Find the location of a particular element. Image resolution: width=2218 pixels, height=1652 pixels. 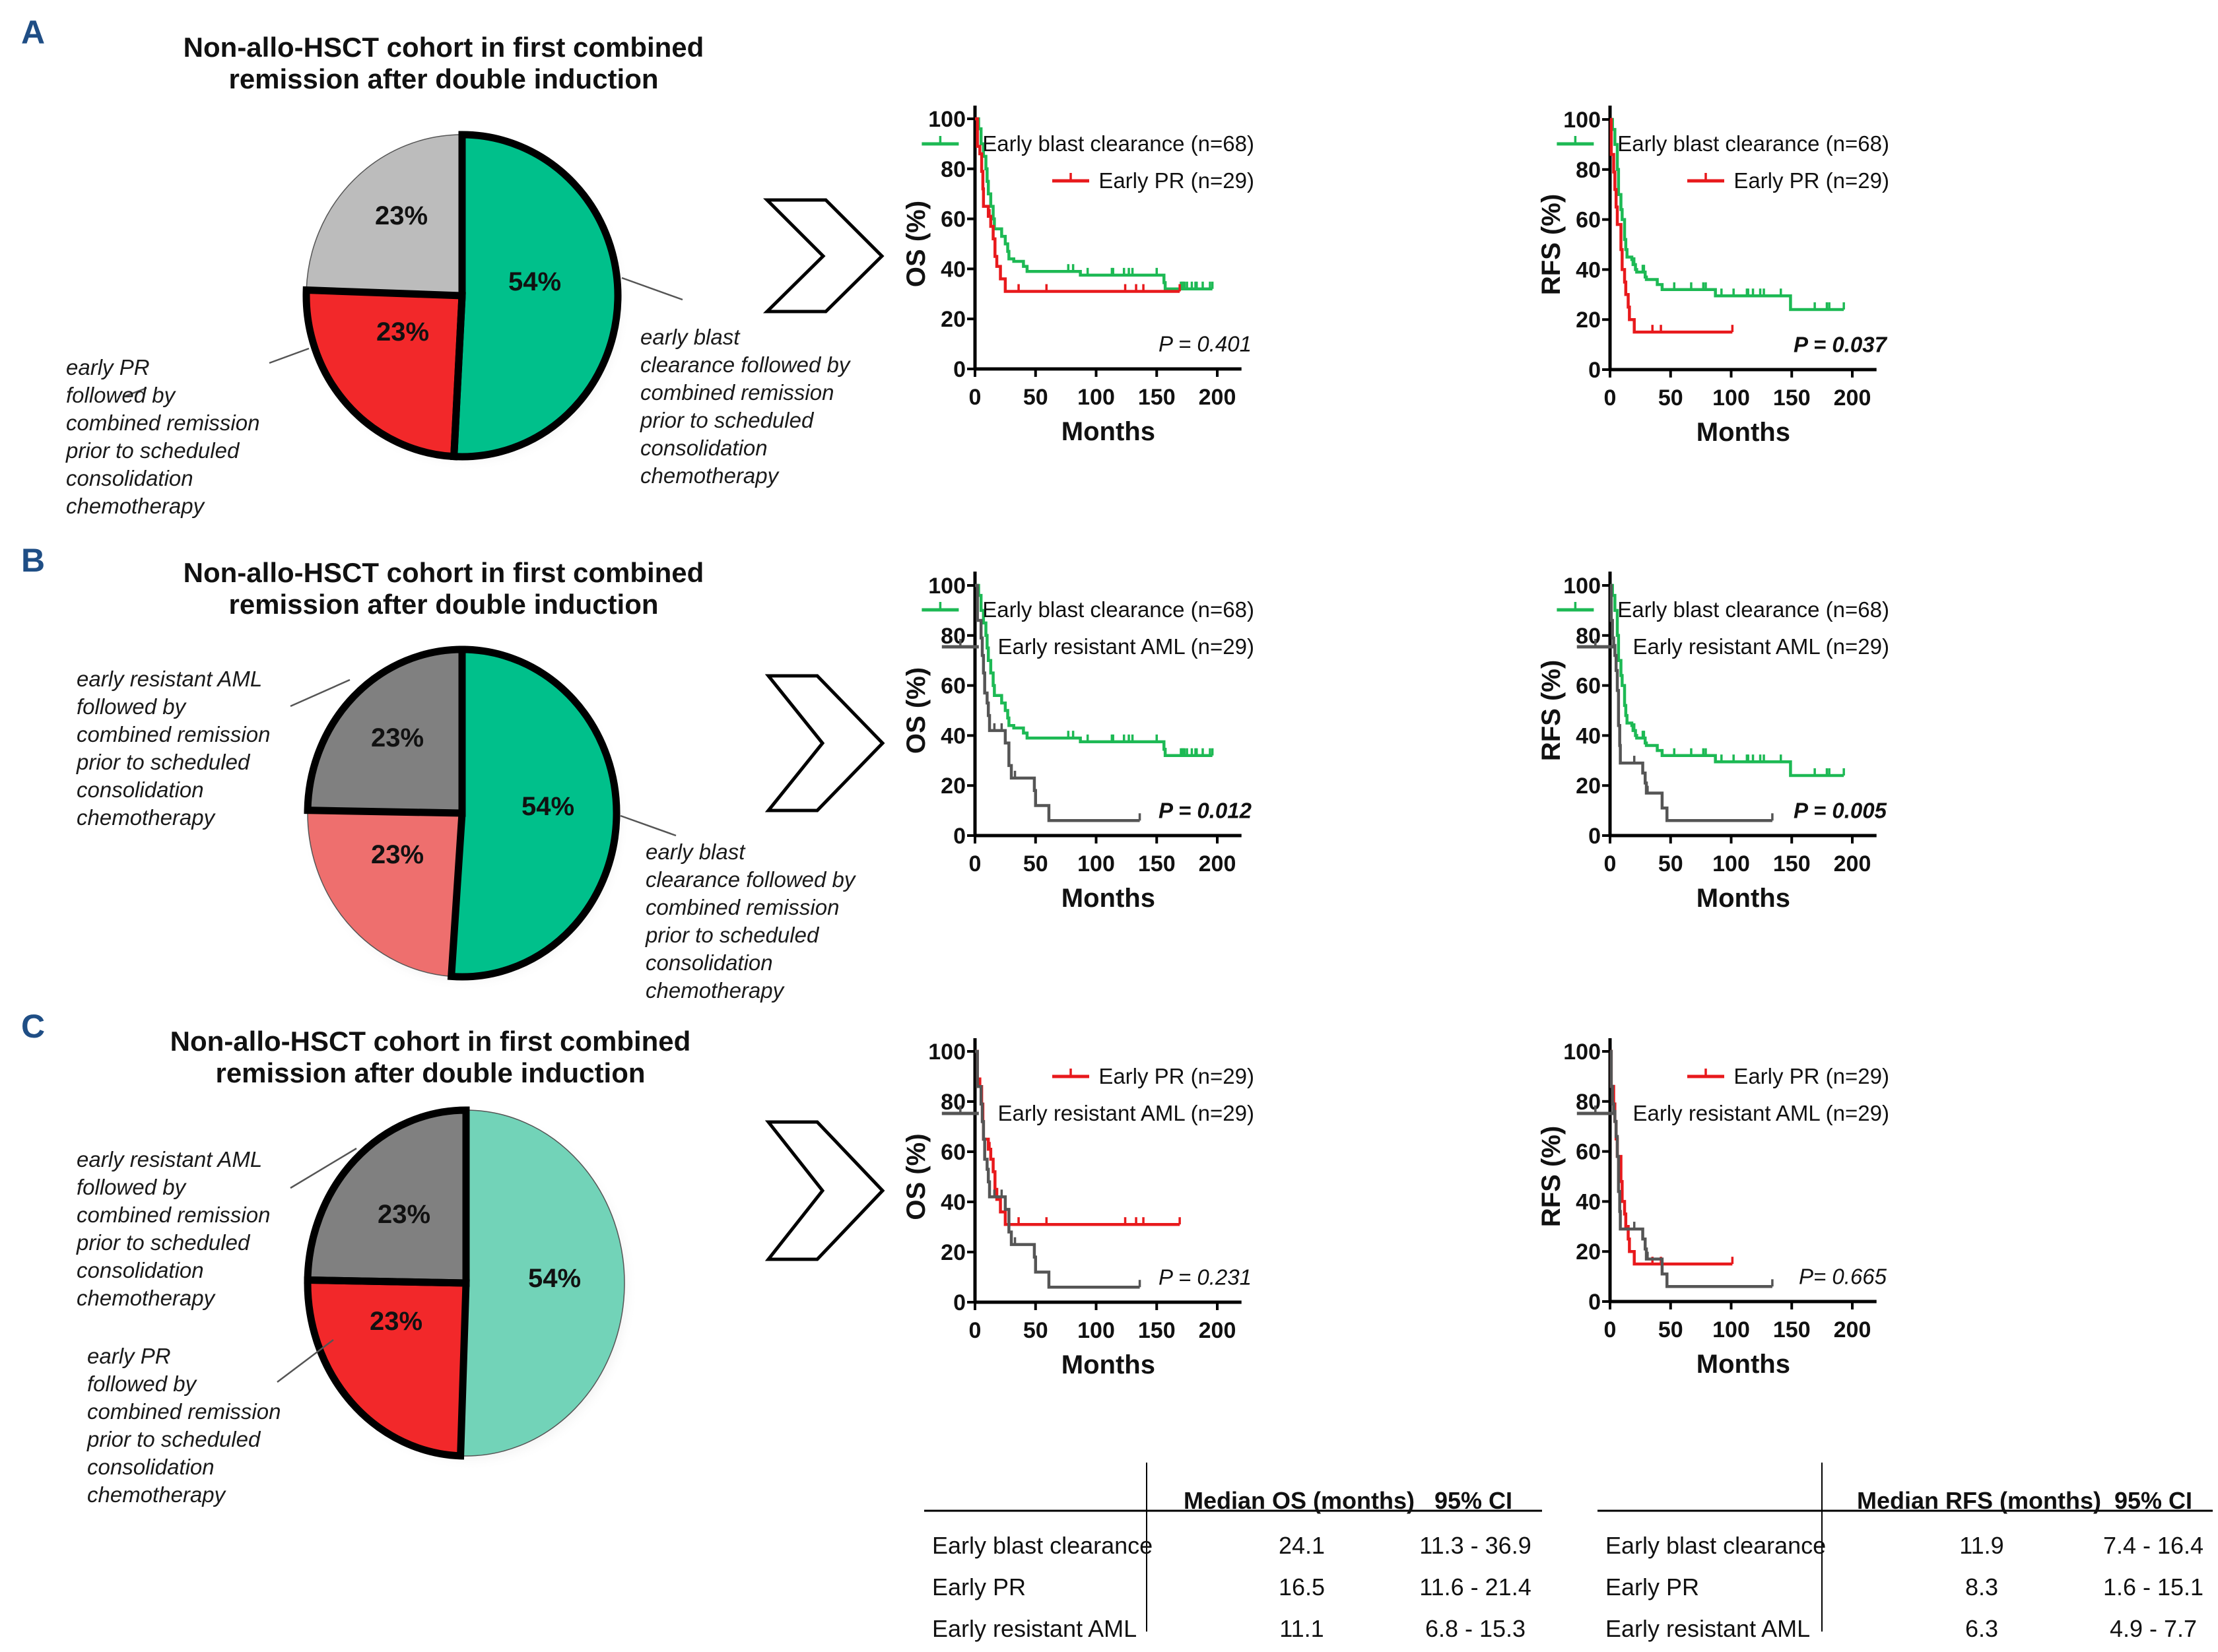

table-cell: 11.9 is located at coordinates (1981, 1545).